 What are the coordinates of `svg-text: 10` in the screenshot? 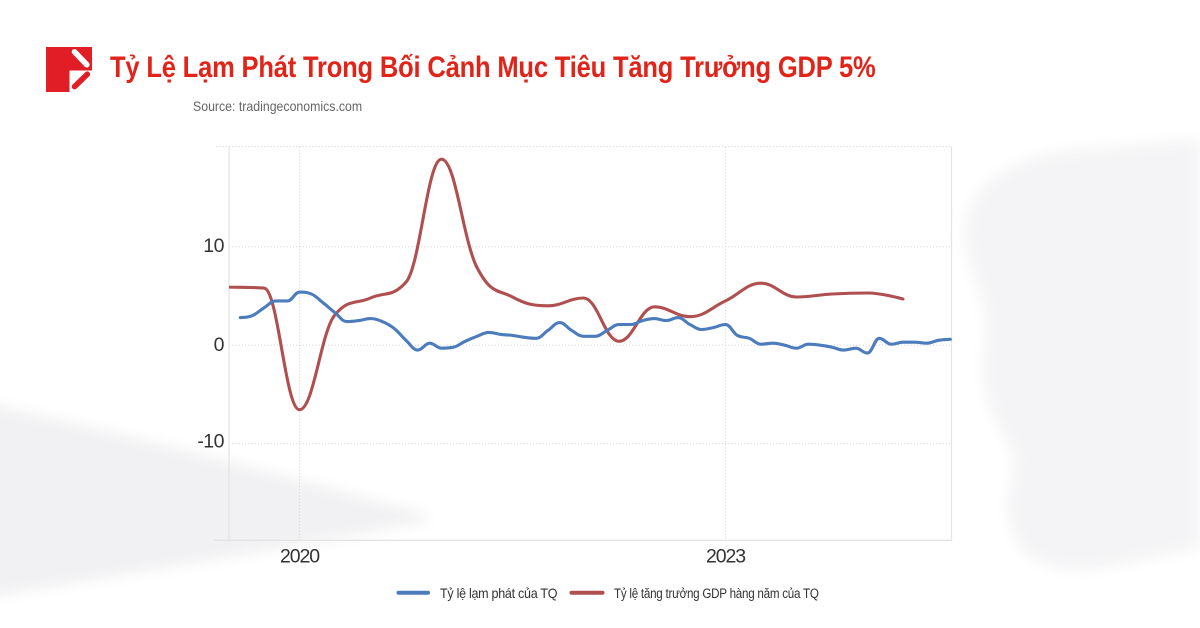 It's located at (213, 246).